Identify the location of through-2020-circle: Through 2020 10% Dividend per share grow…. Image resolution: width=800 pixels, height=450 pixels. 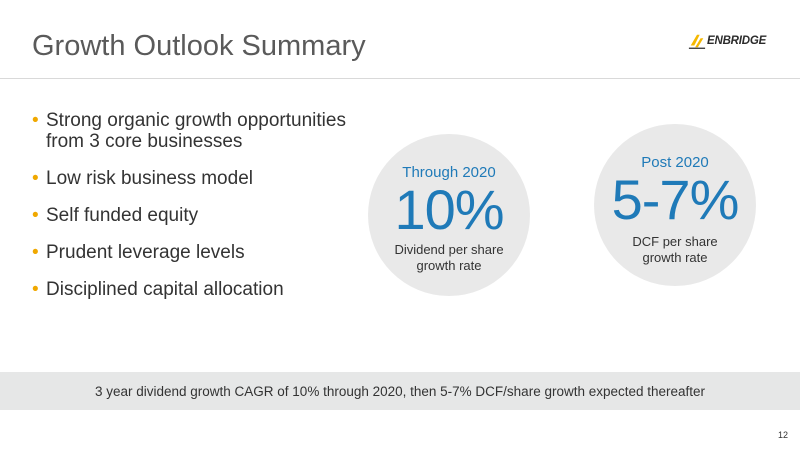
(449, 215).